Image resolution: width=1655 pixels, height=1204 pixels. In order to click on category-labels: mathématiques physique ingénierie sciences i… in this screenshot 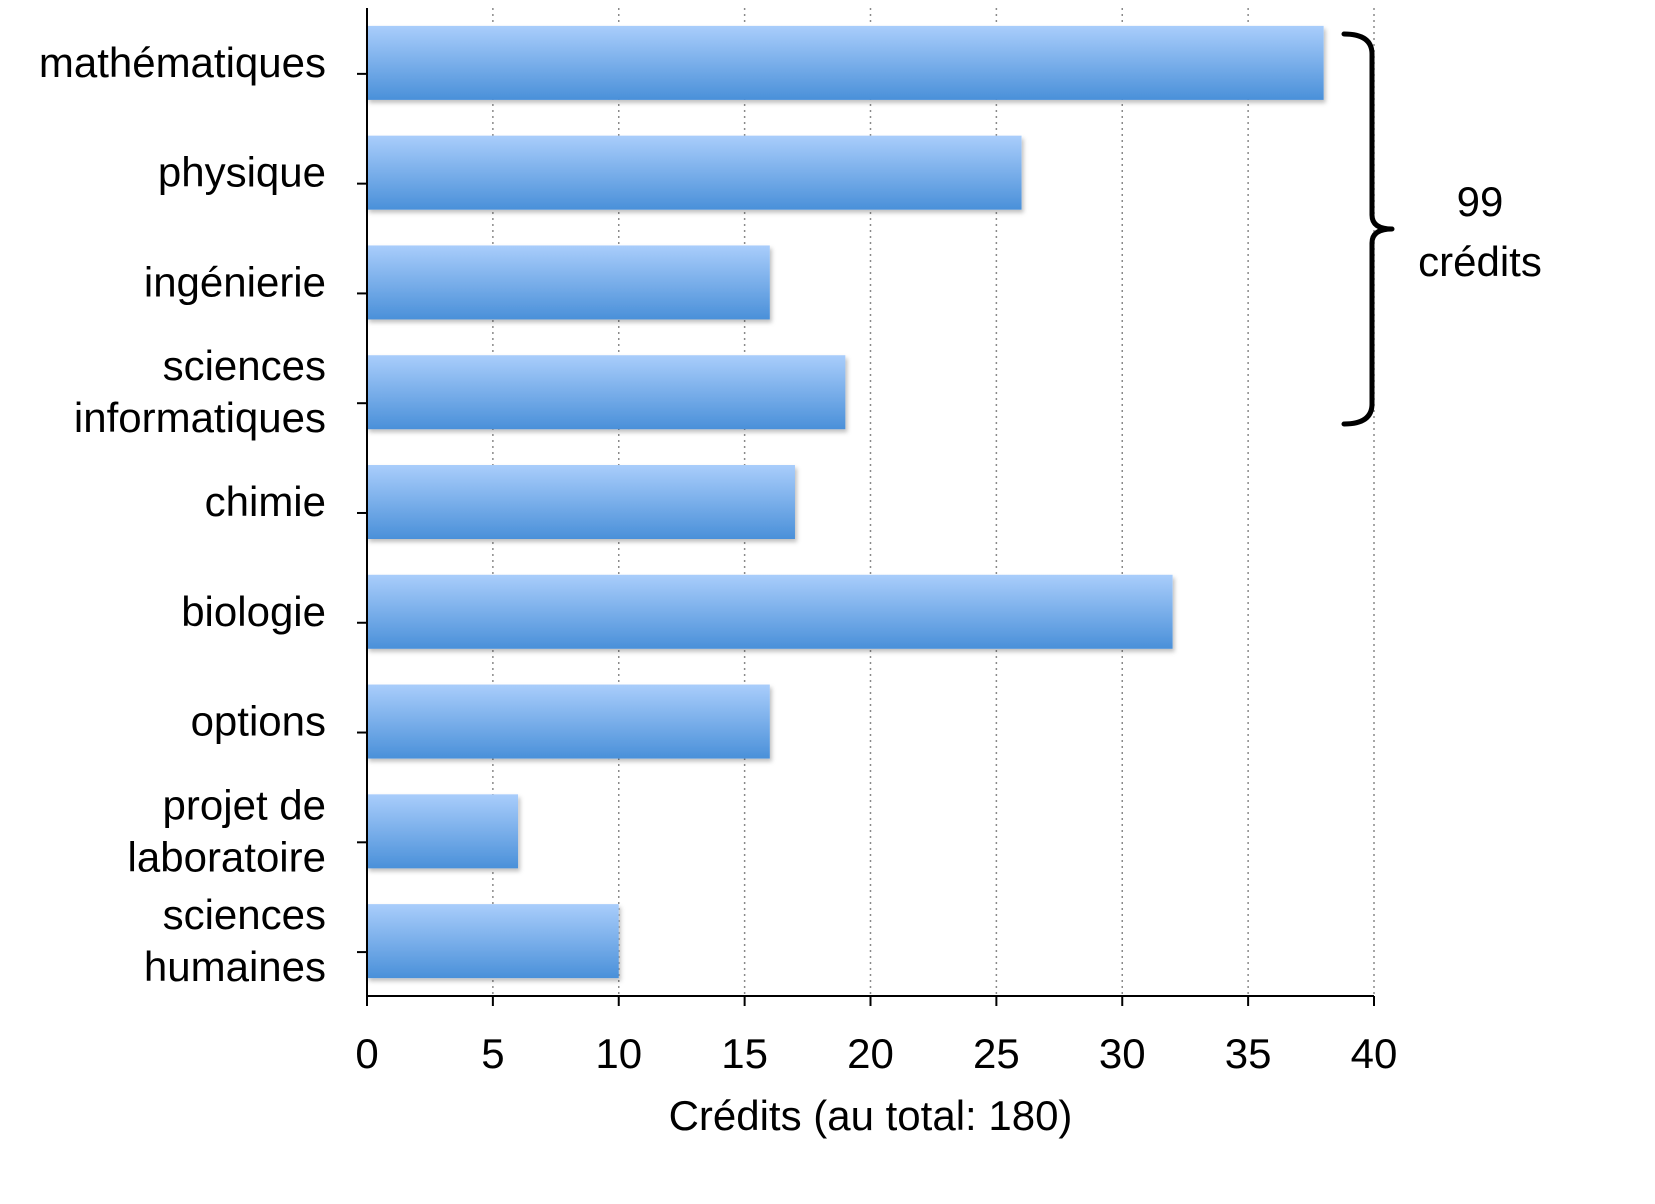, I will do `click(182, 514)`.